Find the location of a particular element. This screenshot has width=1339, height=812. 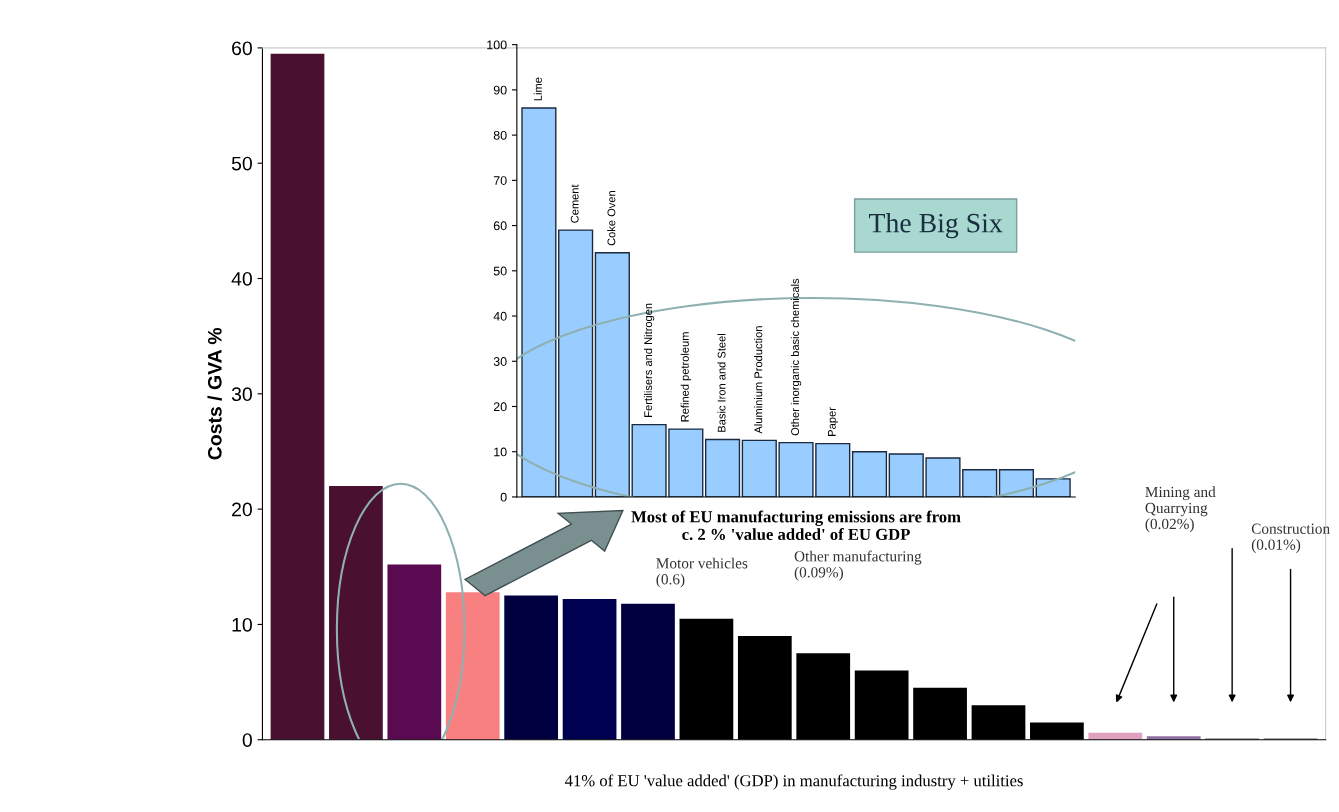

x-tick-label: Paper is located at coordinates (833, 421).